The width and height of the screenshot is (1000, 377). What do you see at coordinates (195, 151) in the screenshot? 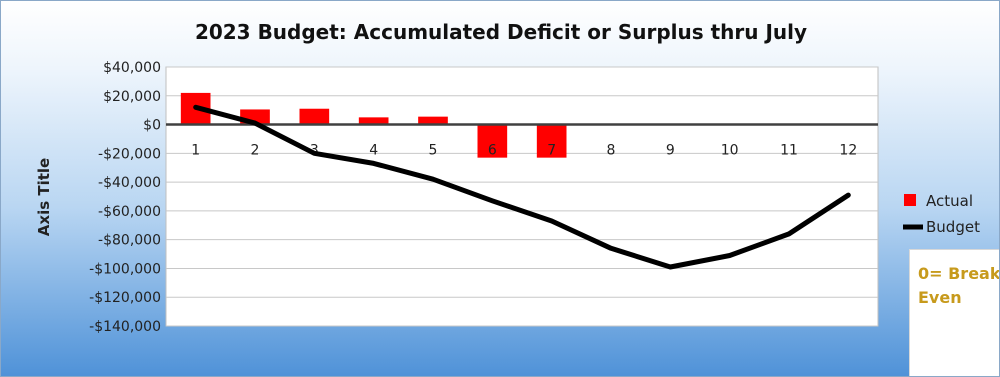
I see `x-tick-label: 1` at bounding box center [195, 151].